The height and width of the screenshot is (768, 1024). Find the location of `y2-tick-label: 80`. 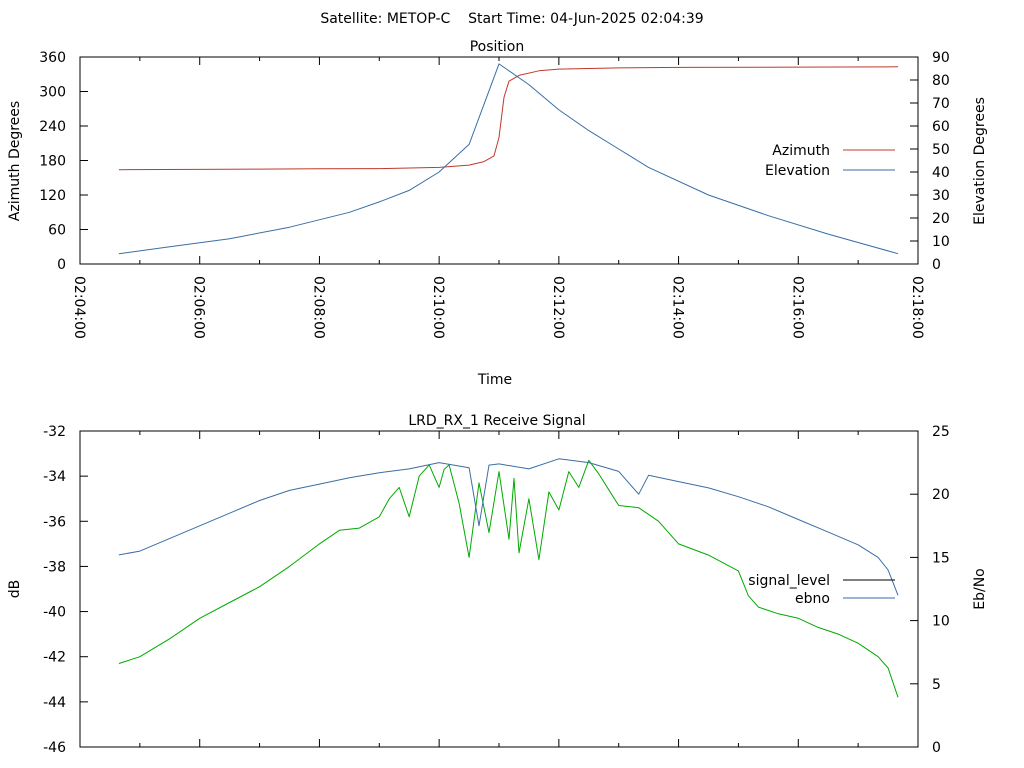

y2-tick-label: 80 is located at coordinates (941, 81).